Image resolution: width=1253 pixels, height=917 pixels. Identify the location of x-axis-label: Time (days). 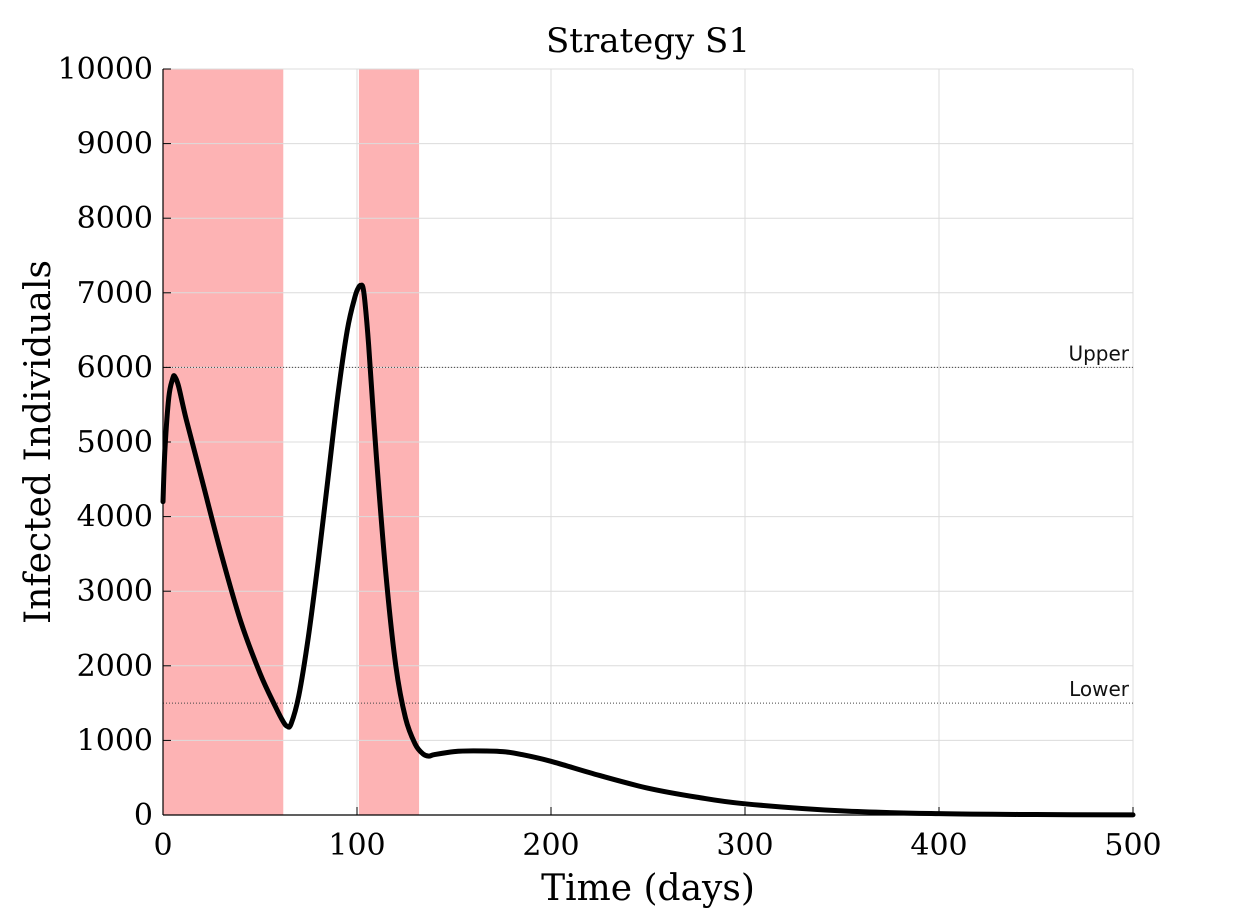
(648, 888).